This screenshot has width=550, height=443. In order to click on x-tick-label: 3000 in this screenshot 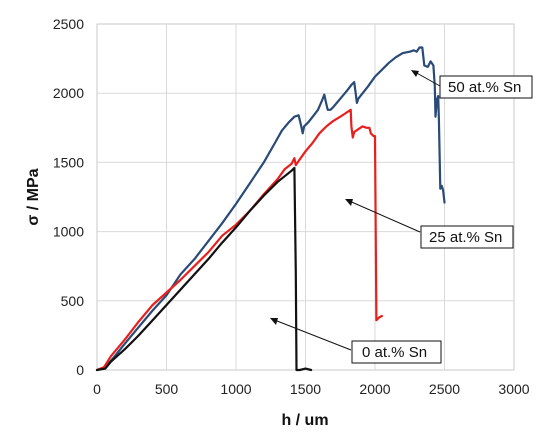, I will do `click(513, 389)`.